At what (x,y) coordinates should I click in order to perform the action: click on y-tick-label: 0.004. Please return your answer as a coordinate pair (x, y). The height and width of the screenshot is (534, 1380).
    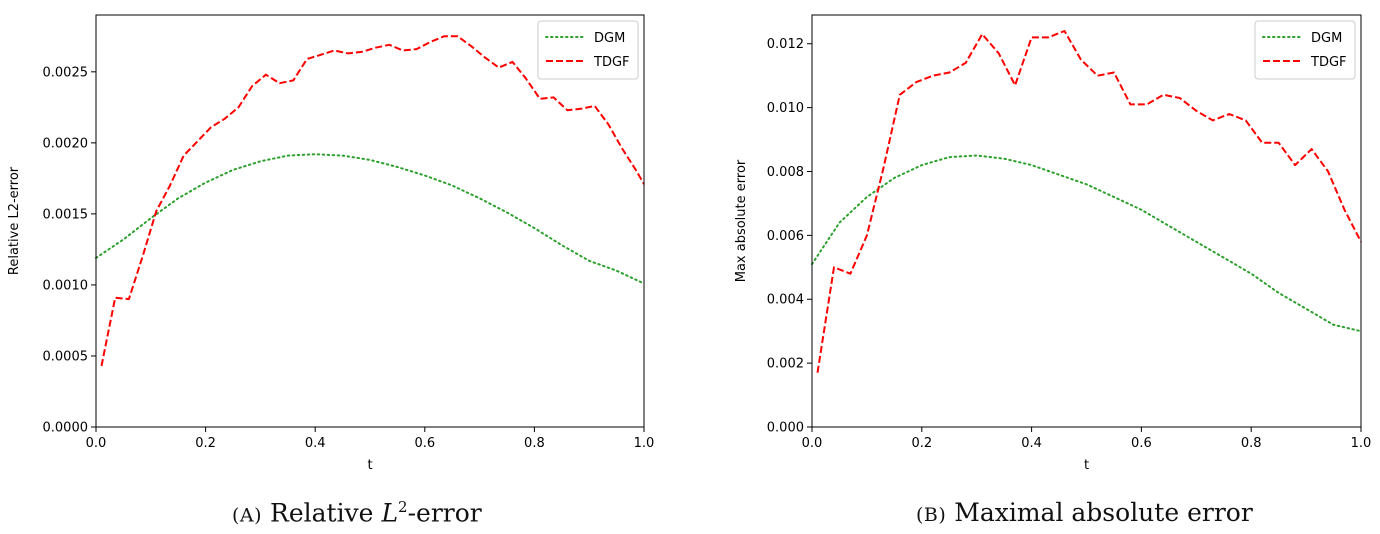
    Looking at the image, I should click on (785, 300).